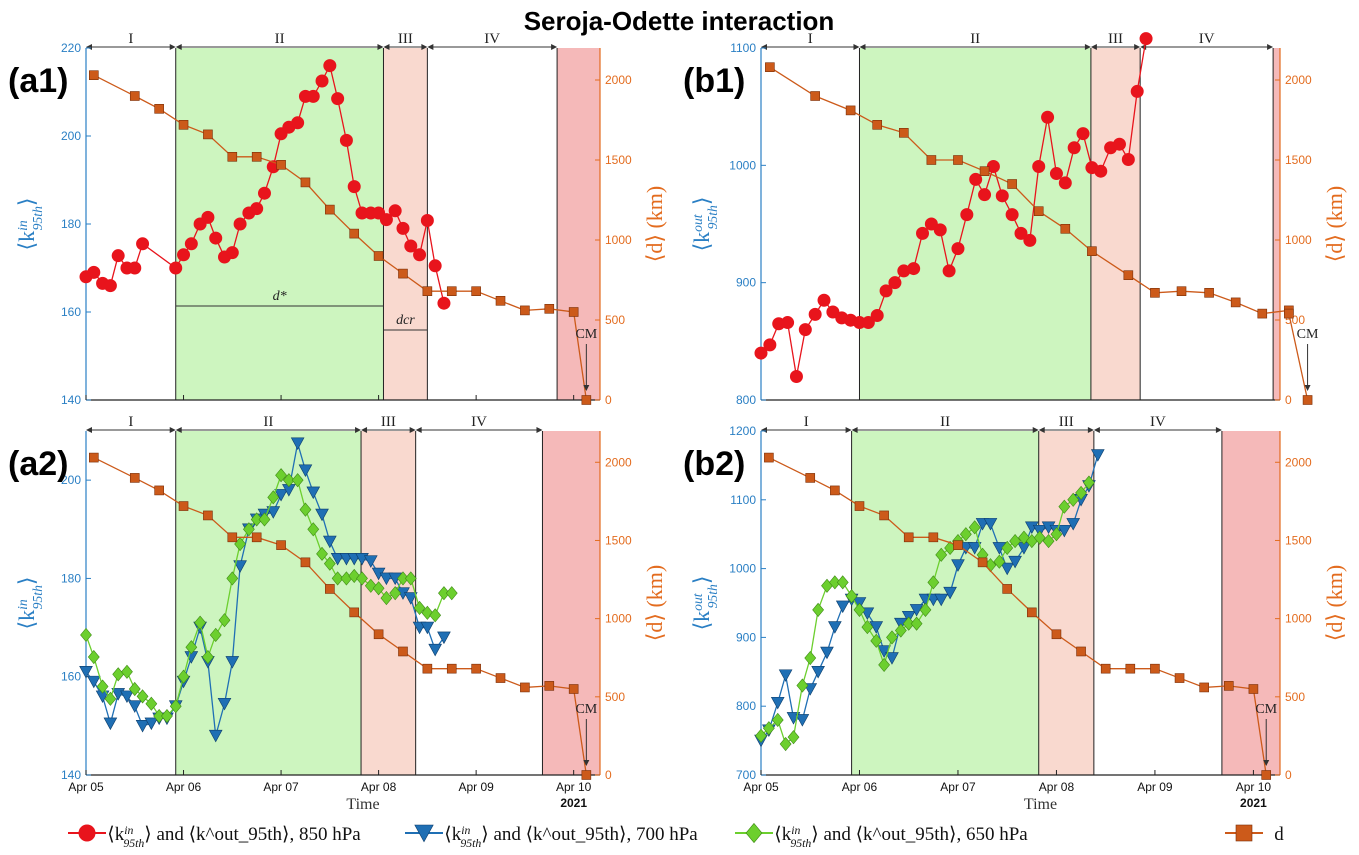 This screenshot has width=1359, height=855. Describe the element at coordinates (860, 787) in the screenshot. I see `x-tick-label: Apr 06` at that location.